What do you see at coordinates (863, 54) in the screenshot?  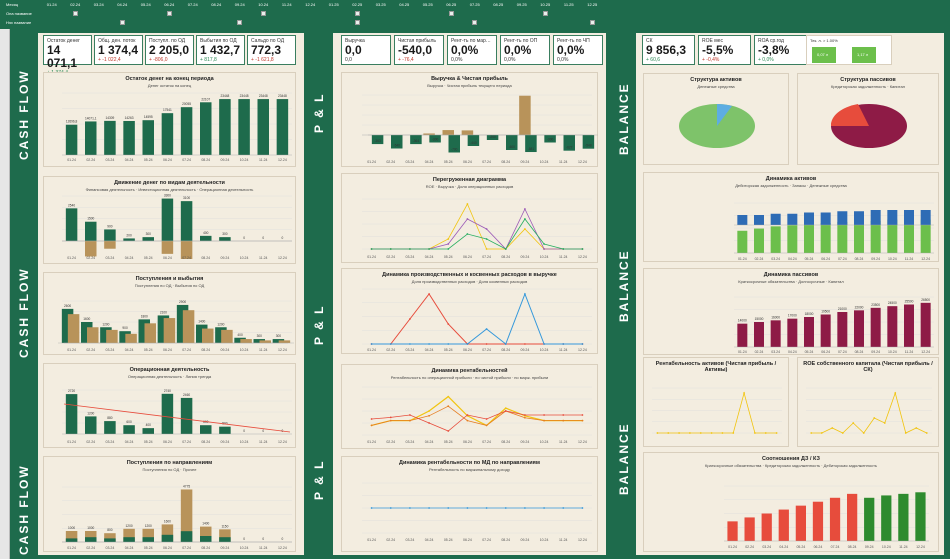 I see `mini-v2: 1,17 л` at bounding box center [863, 54].